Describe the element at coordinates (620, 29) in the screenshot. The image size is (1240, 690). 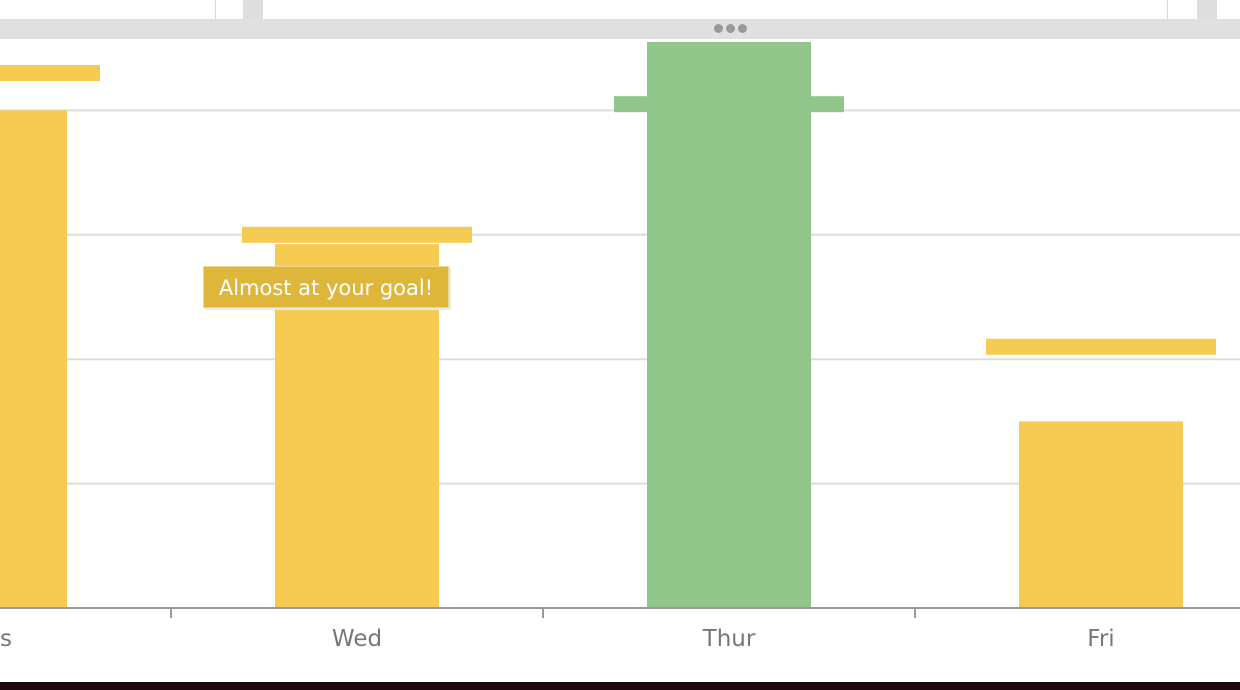
I see `panel-resize-bar` at that location.